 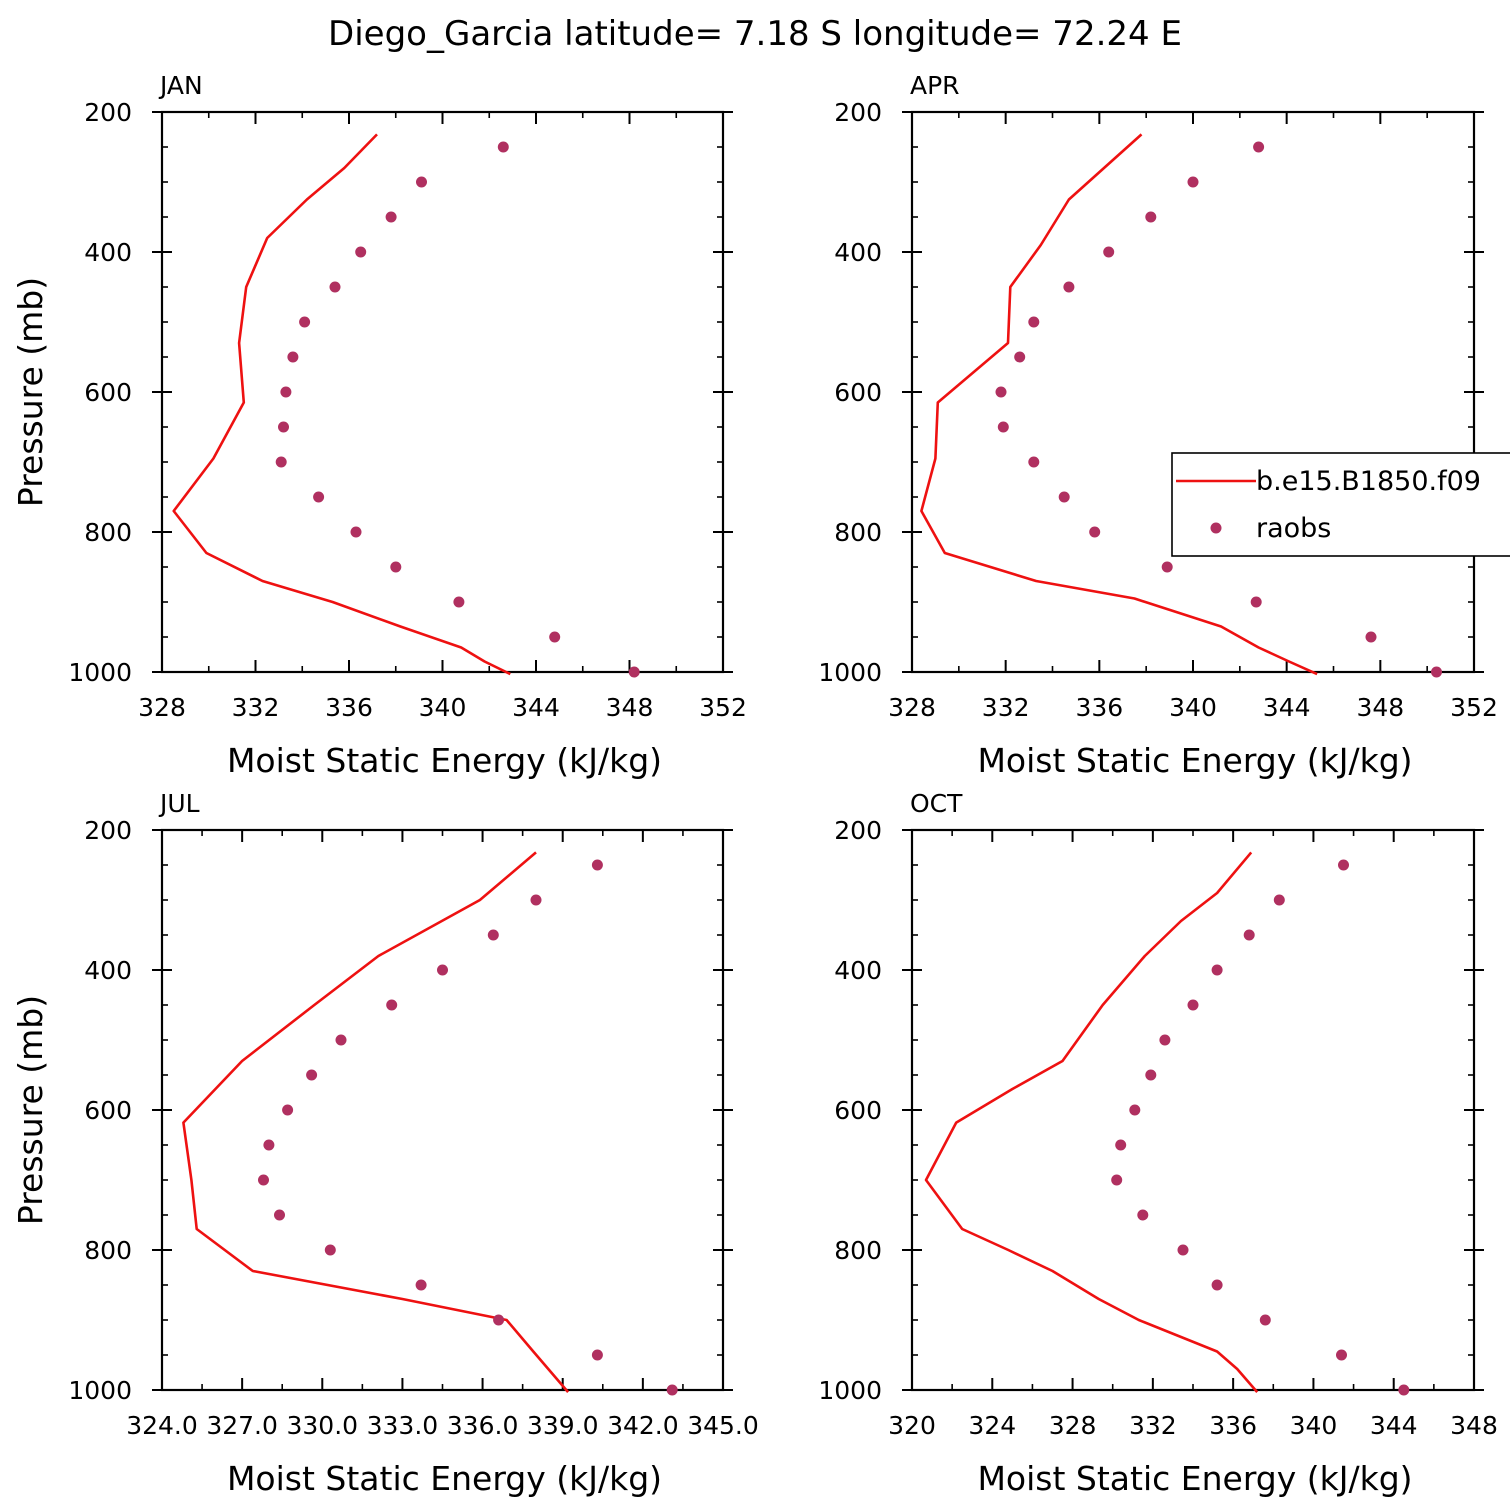 I want to click on x-tick-label: 324, so click(x=992, y=1425).